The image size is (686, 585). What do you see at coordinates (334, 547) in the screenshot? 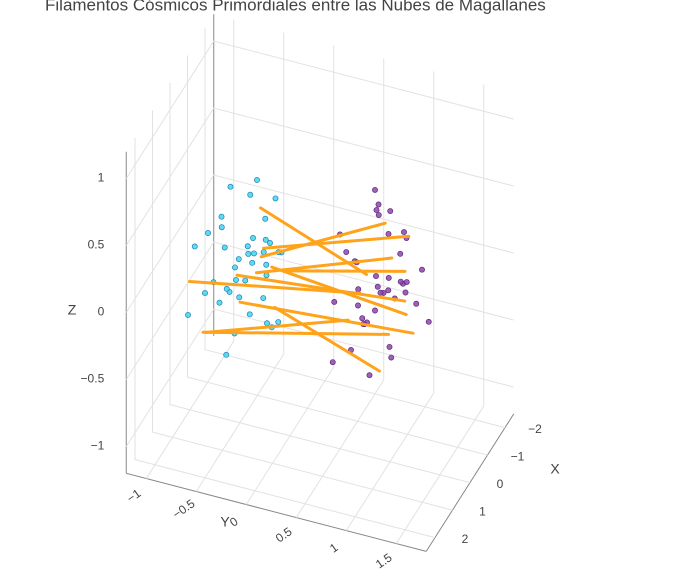
I see `y-tick-label: 1` at bounding box center [334, 547].